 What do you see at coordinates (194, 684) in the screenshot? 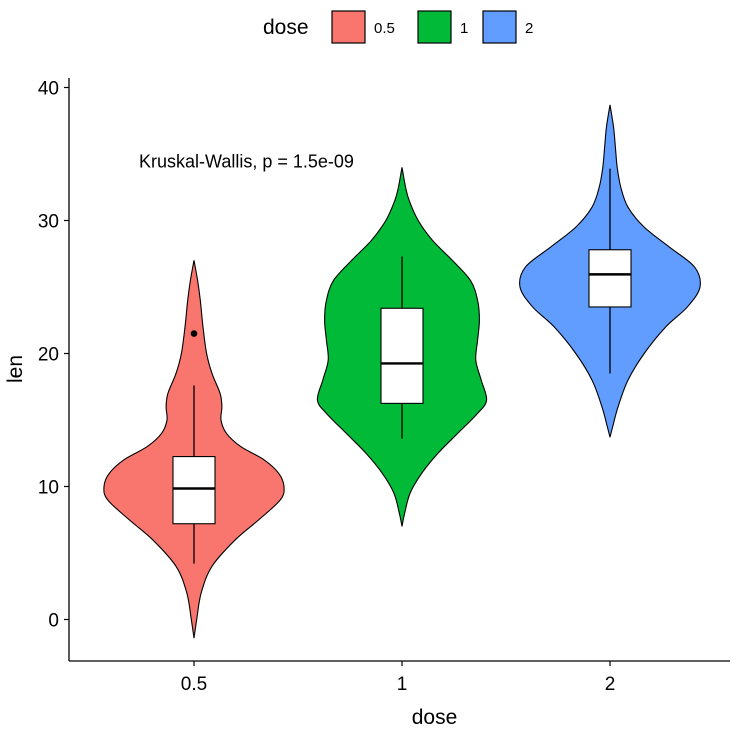
I see `x-tick-label-0.5: 0.5` at bounding box center [194, 684].